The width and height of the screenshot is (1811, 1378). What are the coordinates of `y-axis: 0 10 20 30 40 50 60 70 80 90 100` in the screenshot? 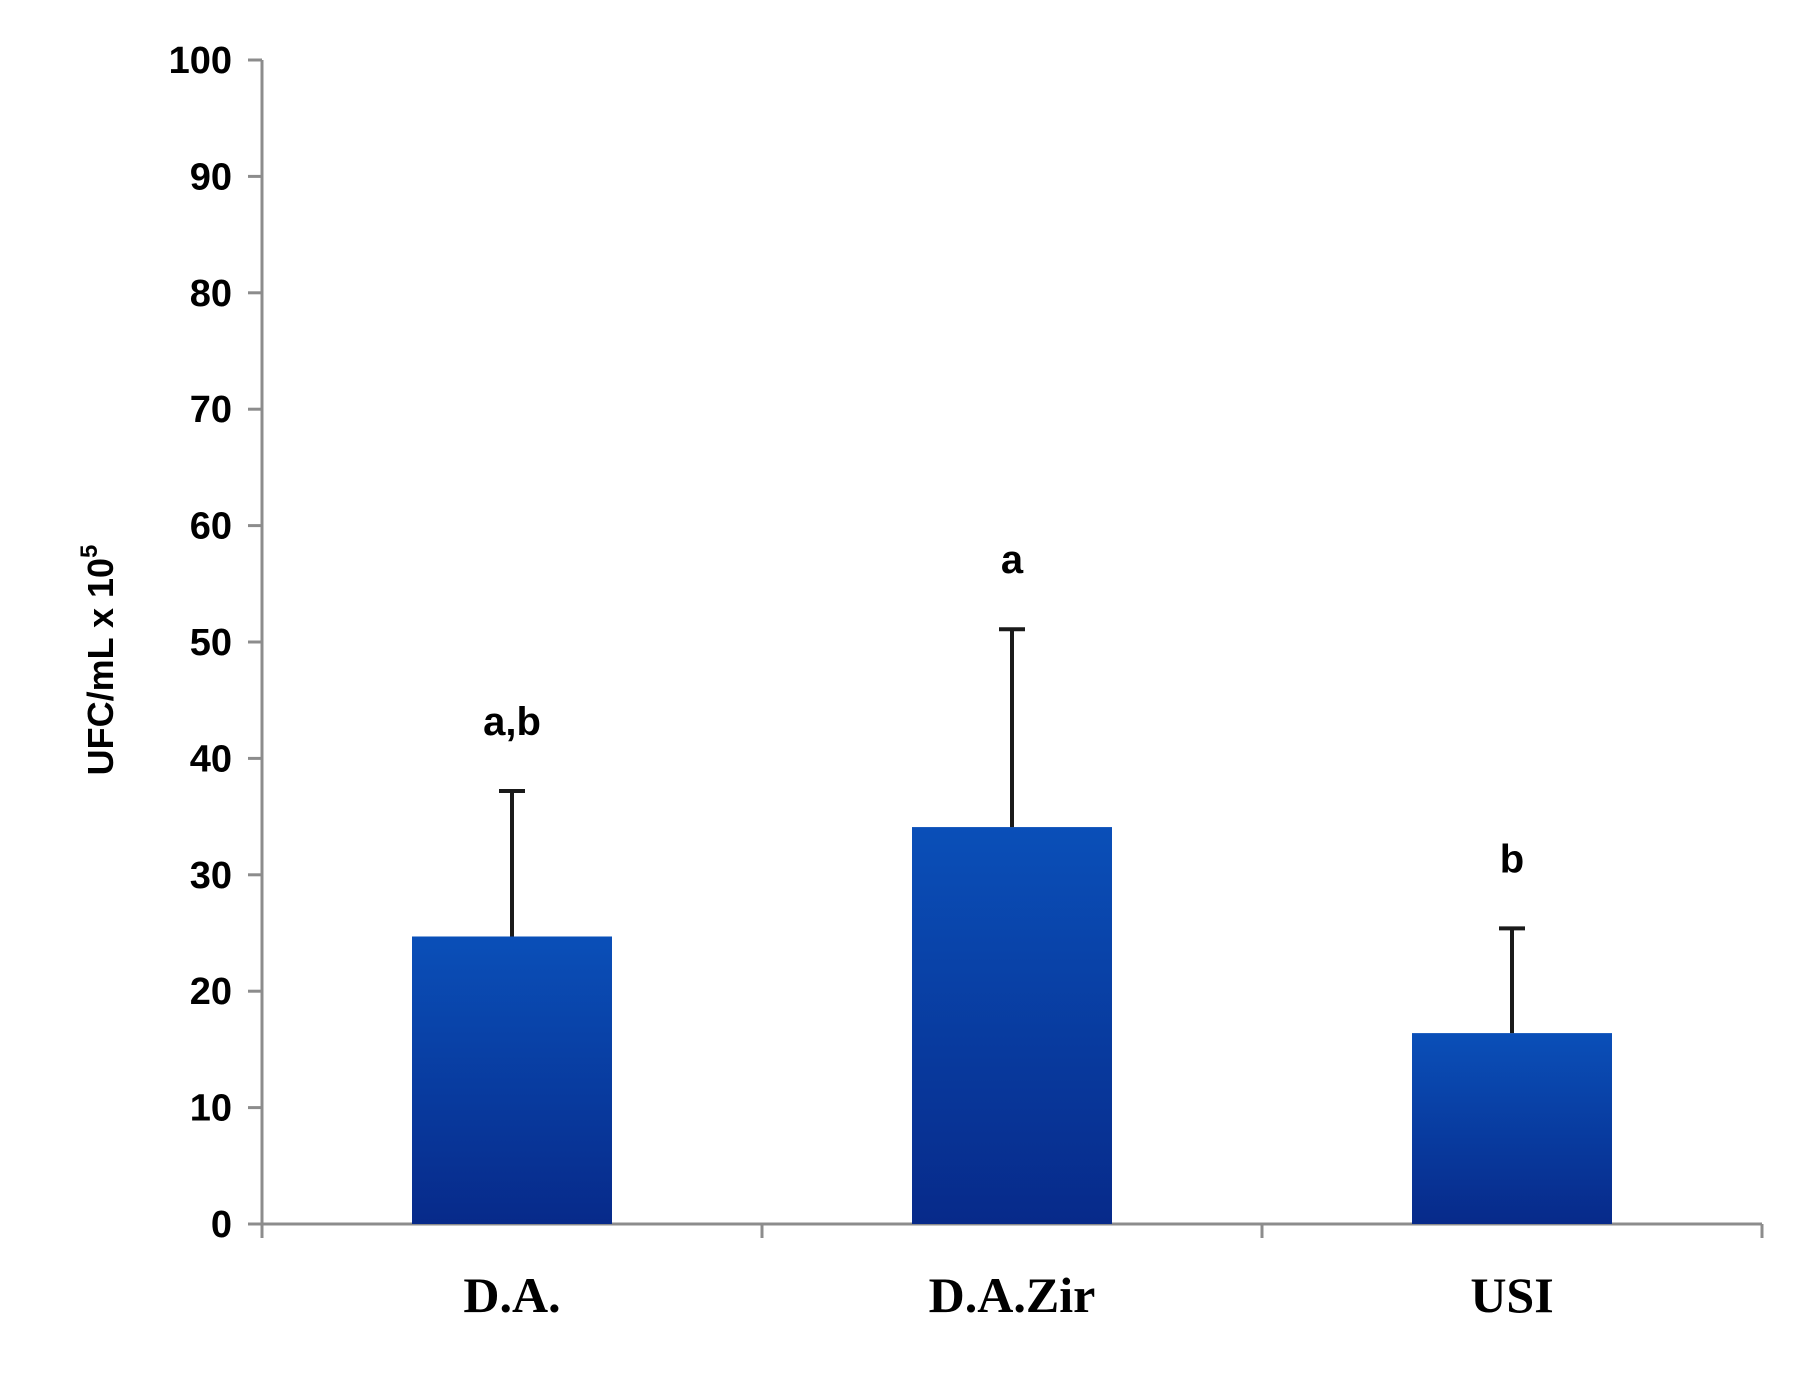 It's located at (216, 643).